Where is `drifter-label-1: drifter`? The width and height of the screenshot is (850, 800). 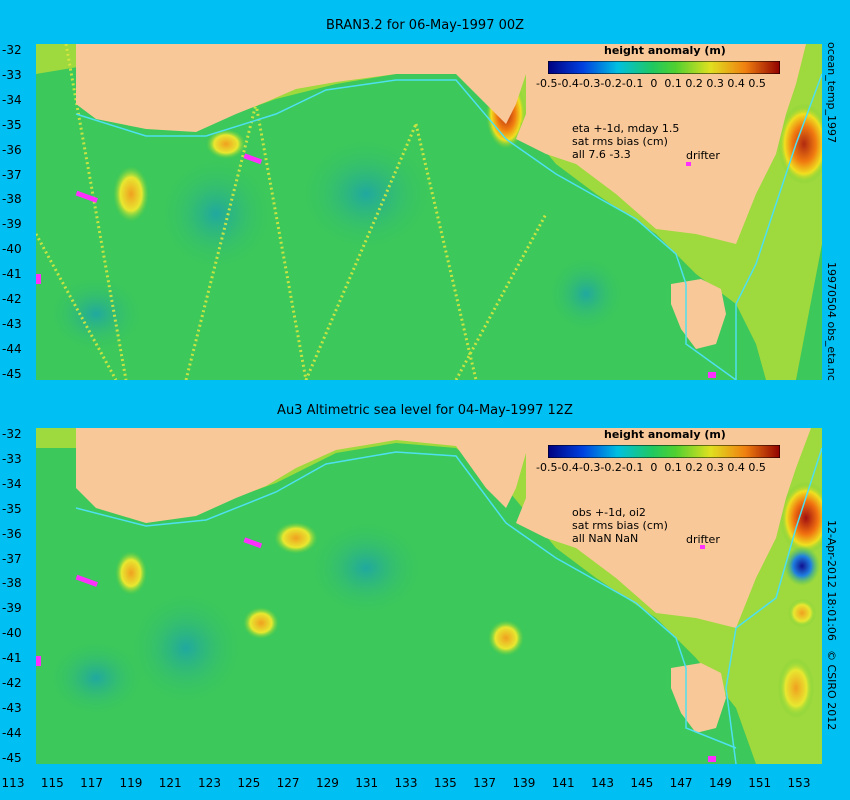
drifter-label-1: drifter is located at coordinates (703, 155).